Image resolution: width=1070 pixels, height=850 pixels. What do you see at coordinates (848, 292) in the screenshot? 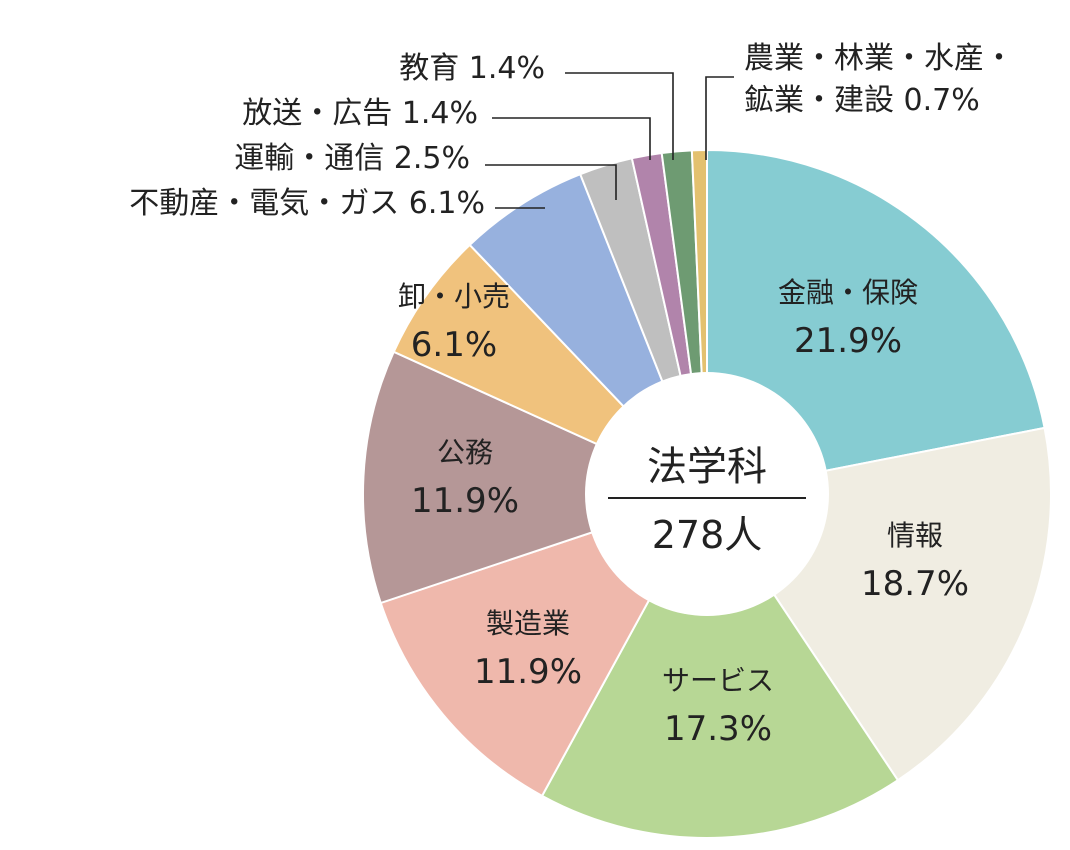
I see `slice-label: 金融・保険` at bounding box center [848, 292].